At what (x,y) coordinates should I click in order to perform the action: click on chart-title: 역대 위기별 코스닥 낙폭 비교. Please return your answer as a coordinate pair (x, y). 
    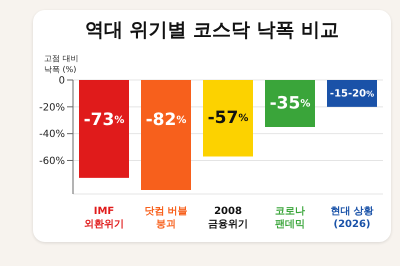
    Looking at the image, I should click on (212, 30).